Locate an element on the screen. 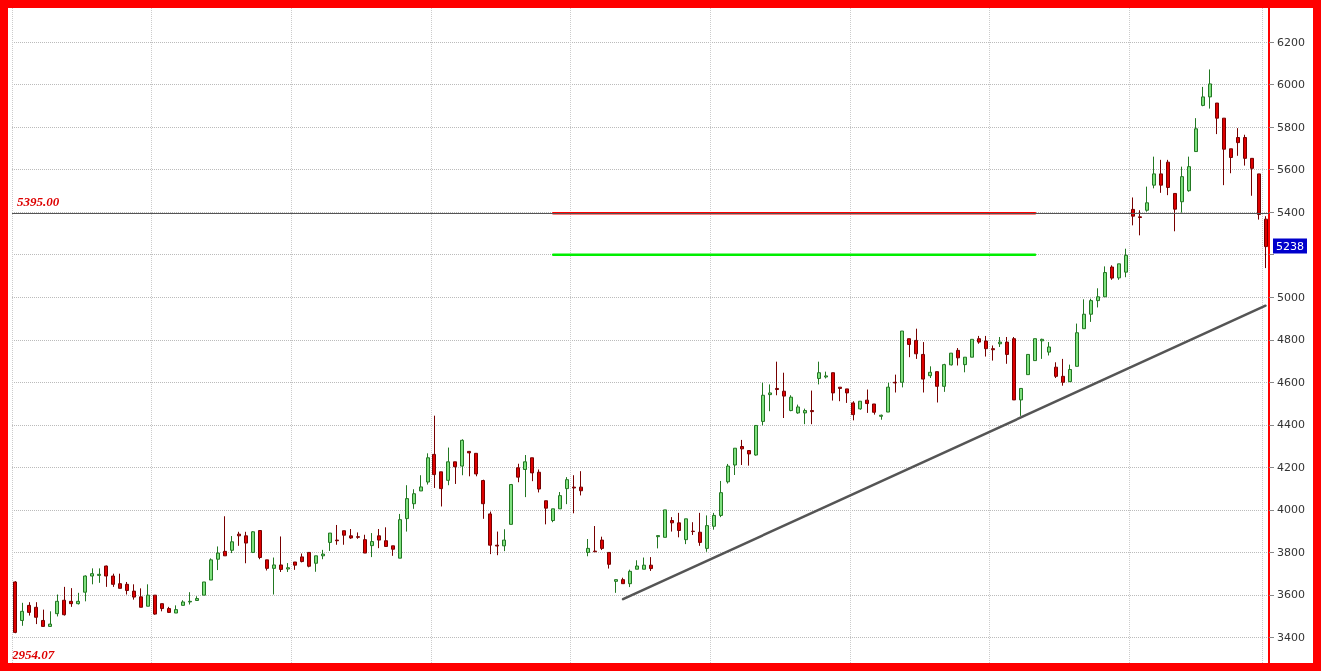 The height and width of the screenshot is (671, 1321). y-tick-label: 4000 is located at coordinates (1291, 510).